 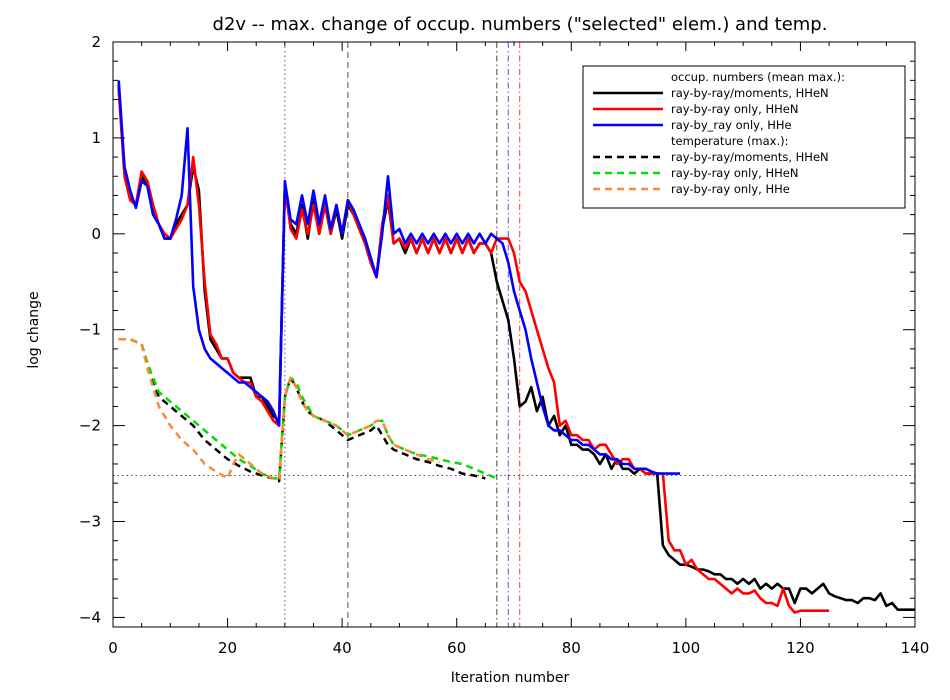 I want to click on legend-label-5: ray-by-ray only, HHeN, so click(x=734, y=173).